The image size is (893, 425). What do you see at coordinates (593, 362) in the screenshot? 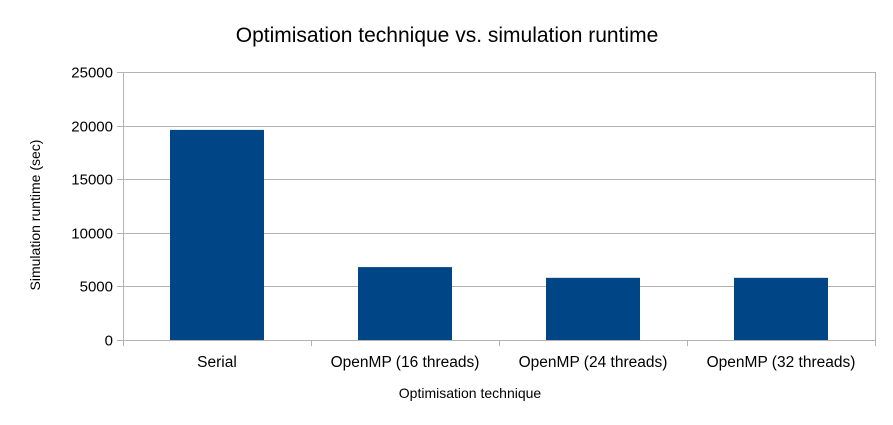
I see `x-tick-label: OpenMP (24 threads)` at bounding box center [593, 362].